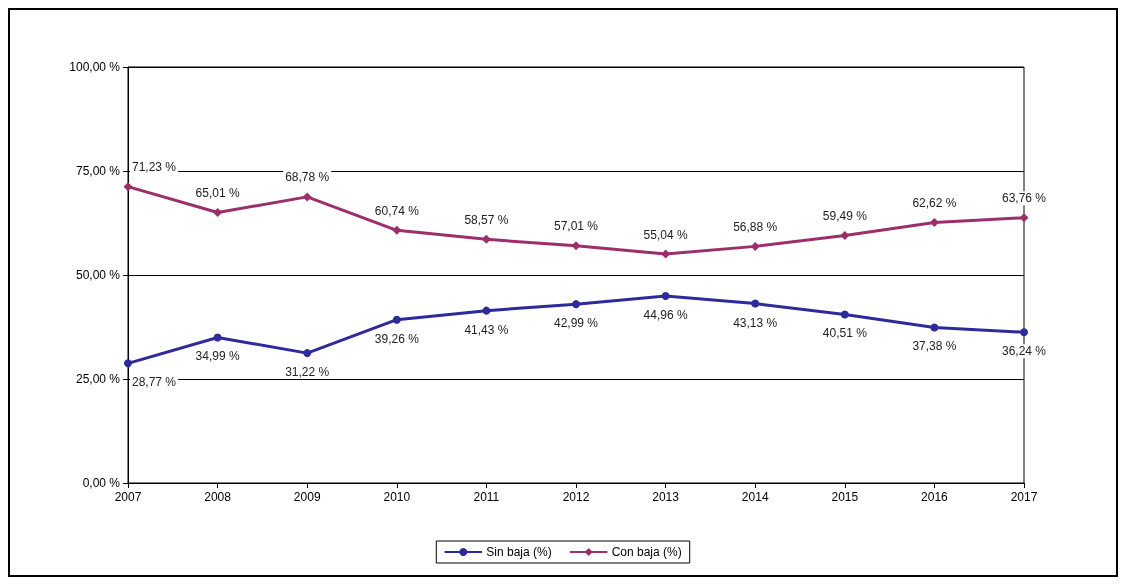  I want to click on y-tick-label: 75,00 %, so click(98, 171).